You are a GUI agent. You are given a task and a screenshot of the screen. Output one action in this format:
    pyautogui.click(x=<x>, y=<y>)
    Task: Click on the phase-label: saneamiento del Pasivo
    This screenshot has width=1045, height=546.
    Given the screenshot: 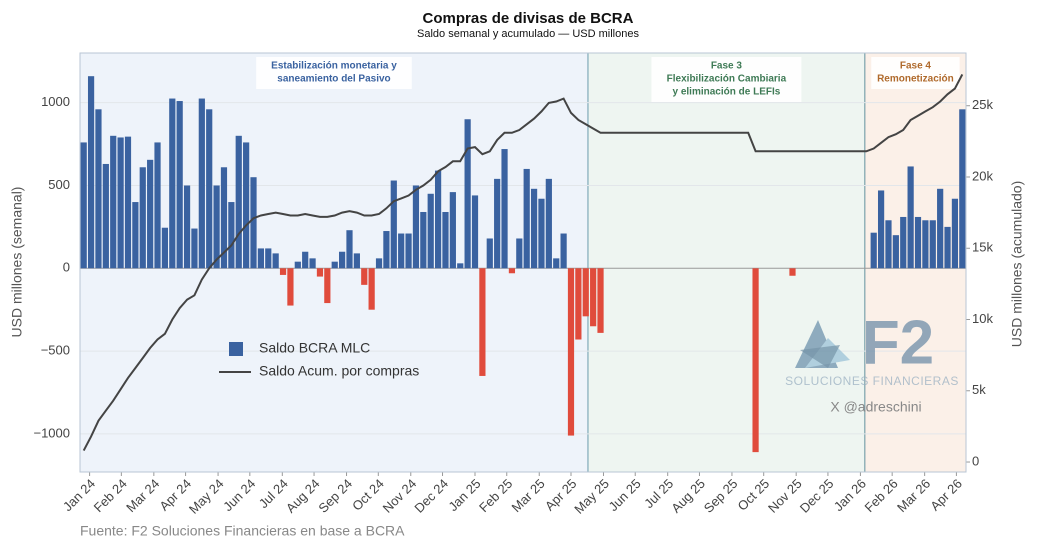 What is the action you would take?
    pyautogui.click(x=333, y=79)
    